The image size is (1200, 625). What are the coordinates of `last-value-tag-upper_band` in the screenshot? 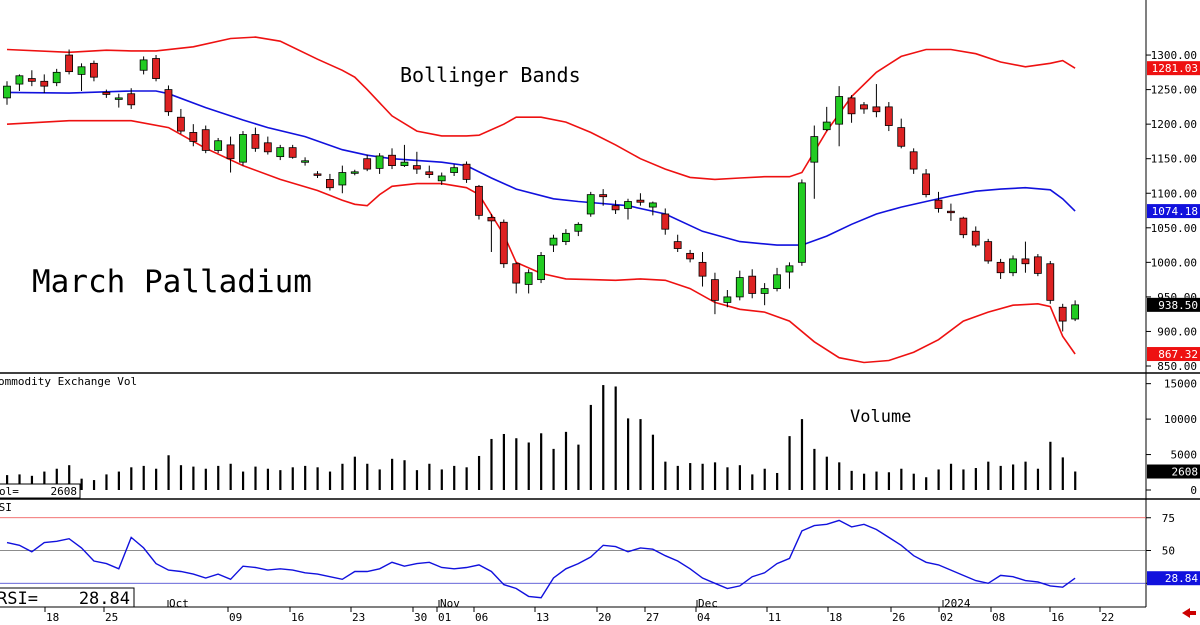 It's located at (1173, 68).